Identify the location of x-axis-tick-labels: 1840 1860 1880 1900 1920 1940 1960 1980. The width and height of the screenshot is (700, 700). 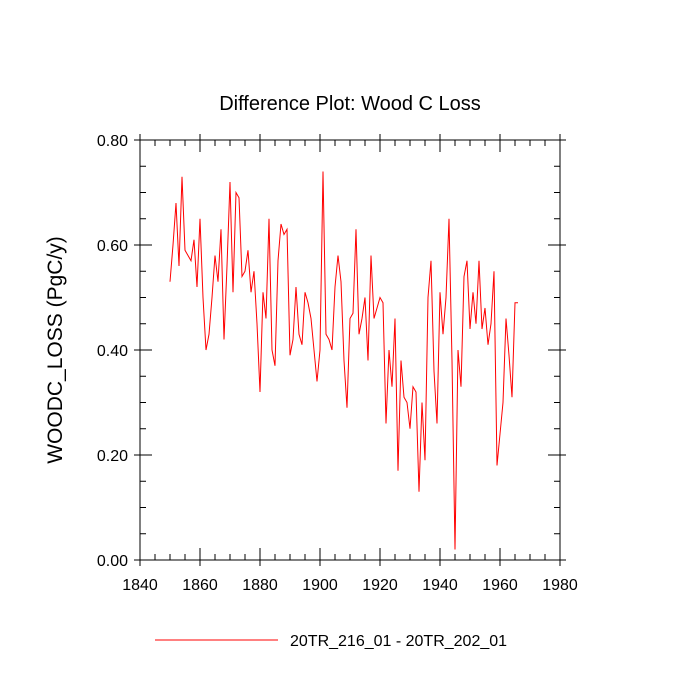
(350, 585).